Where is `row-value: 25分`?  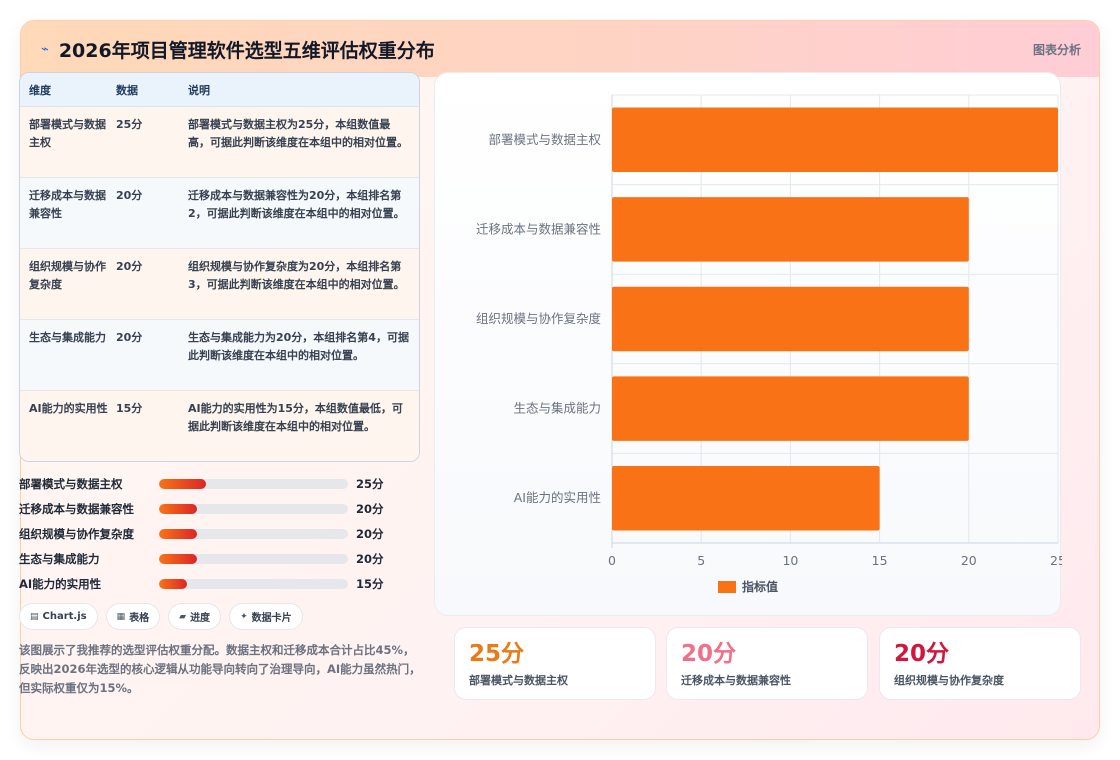
row-value: 25分 is located at coordinates (129, 124).